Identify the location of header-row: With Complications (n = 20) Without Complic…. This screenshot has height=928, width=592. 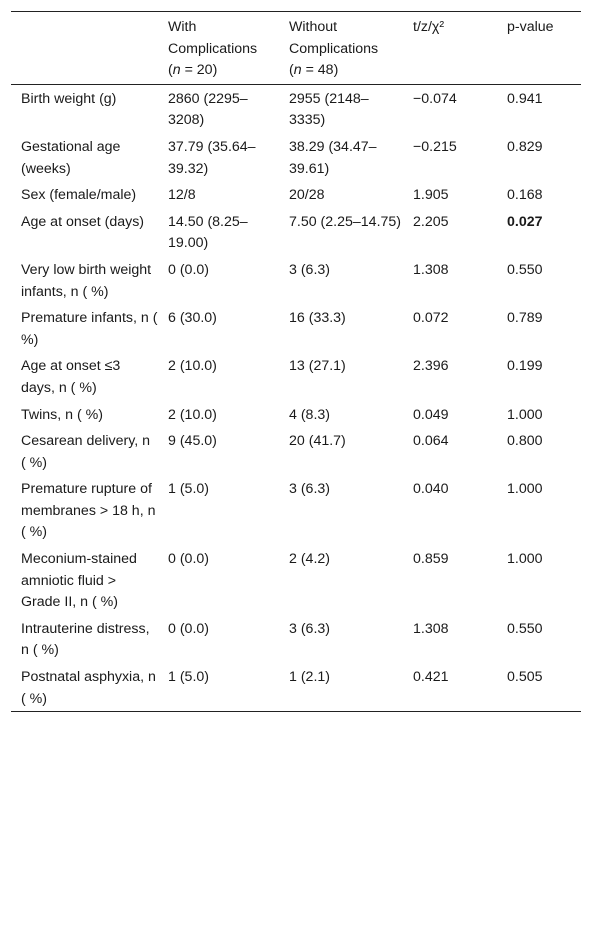
(296, 48).